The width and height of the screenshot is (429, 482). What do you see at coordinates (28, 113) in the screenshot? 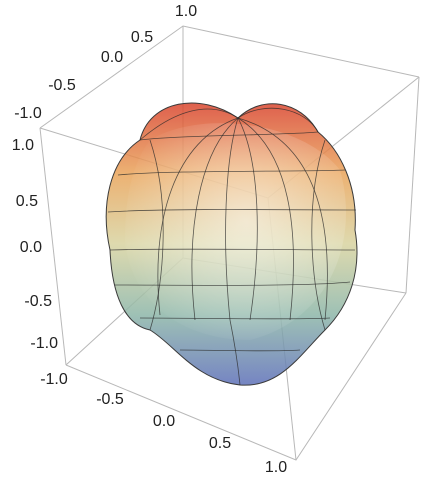
I see `y-tick-label: -1.0` at bounding box center [28, 113].